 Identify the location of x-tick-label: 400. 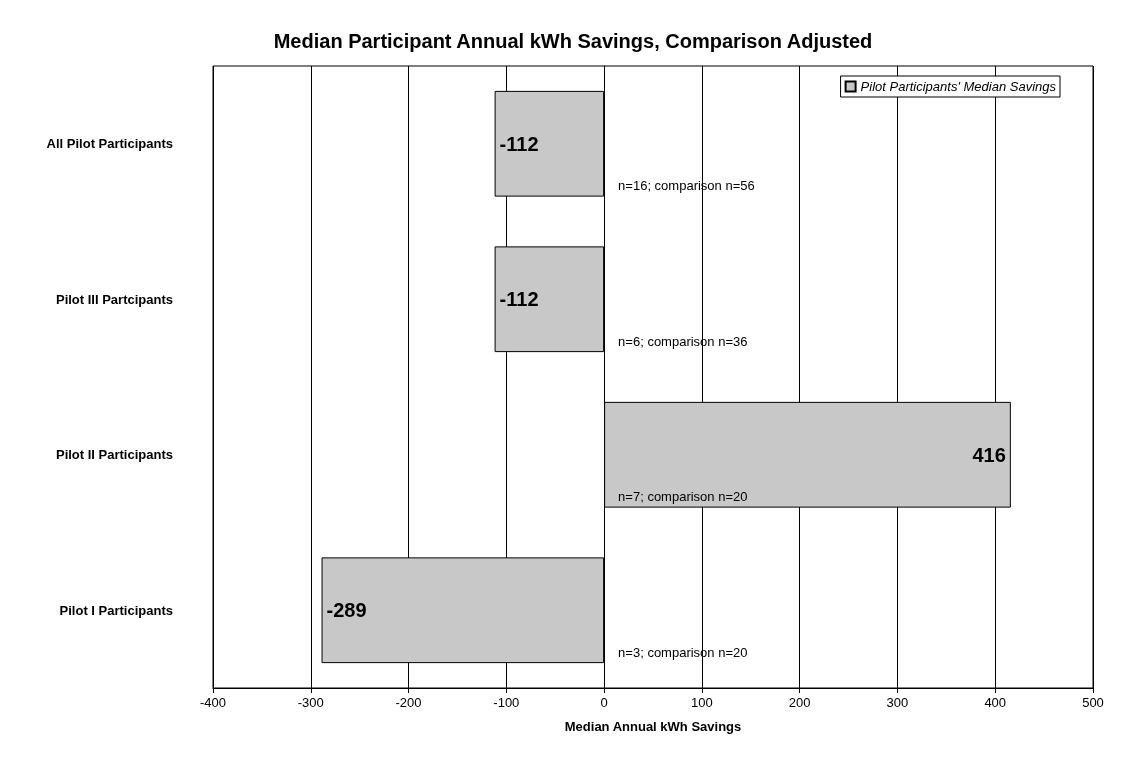
(995, 702).